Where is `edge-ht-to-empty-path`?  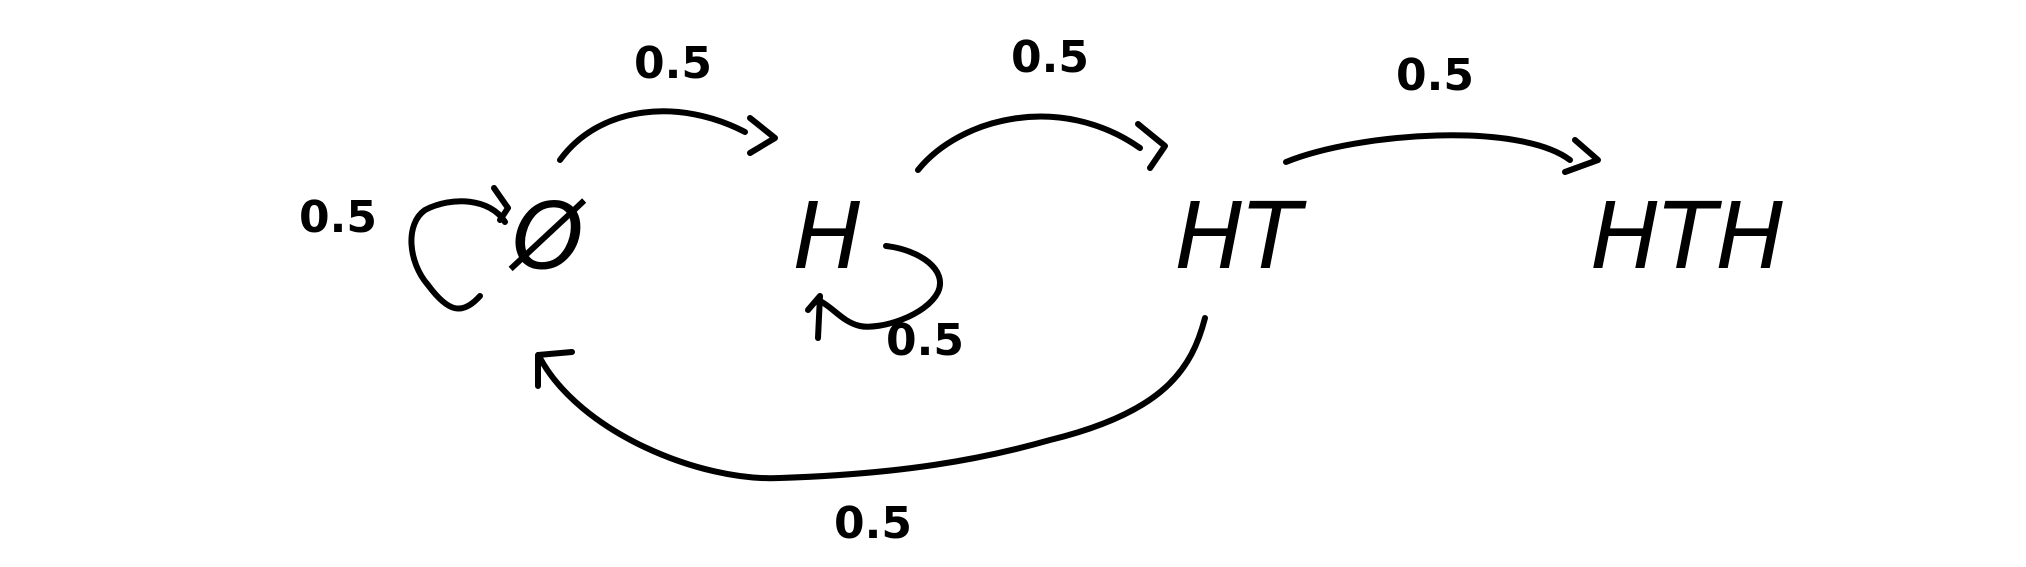 edge-ht-to-empty-path is located at coordinates (872, 398).